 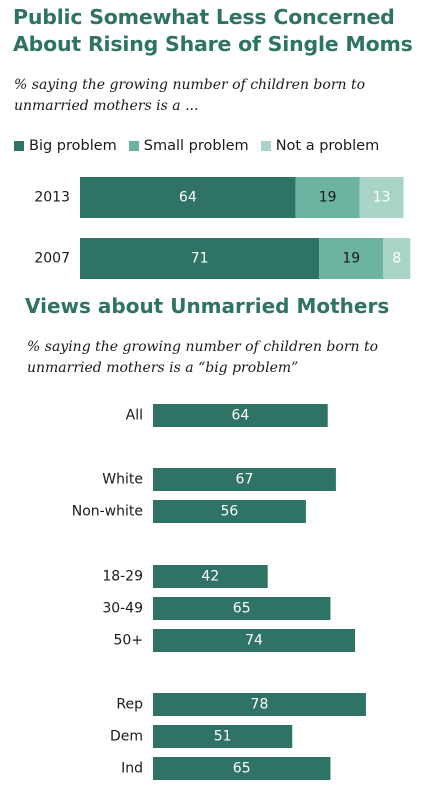 I want to click on bar-value-ind: 65, so click(x=242, y=769).